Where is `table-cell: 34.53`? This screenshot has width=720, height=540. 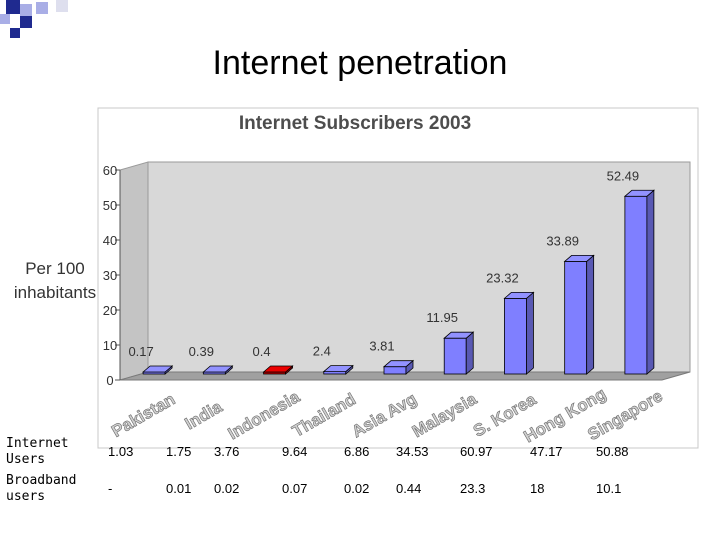 table-cell: 34.53 is located at coordinates (412, 451).